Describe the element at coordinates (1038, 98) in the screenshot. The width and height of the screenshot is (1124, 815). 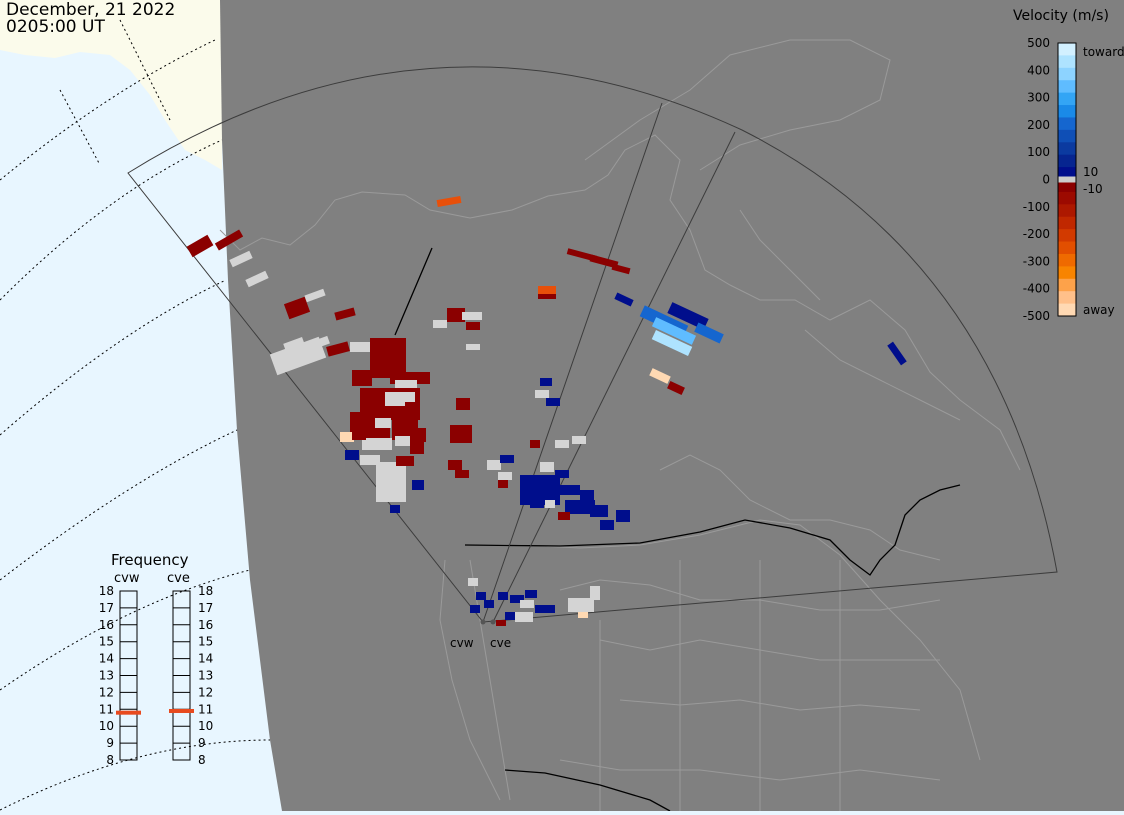
I see `velocity-tick-label: 300` at that location.